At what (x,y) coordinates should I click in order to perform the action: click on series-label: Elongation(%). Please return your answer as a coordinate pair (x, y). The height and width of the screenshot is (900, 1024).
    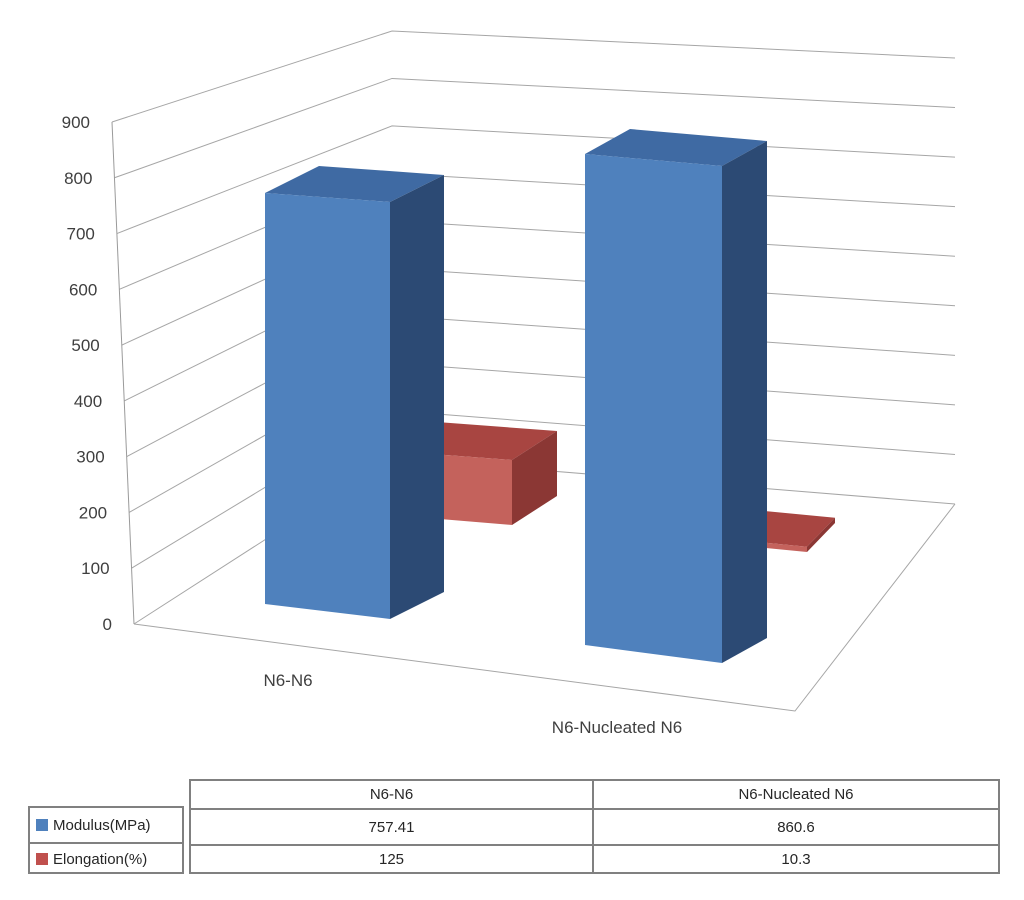
    Looking at the image, I should click on (100, 859).